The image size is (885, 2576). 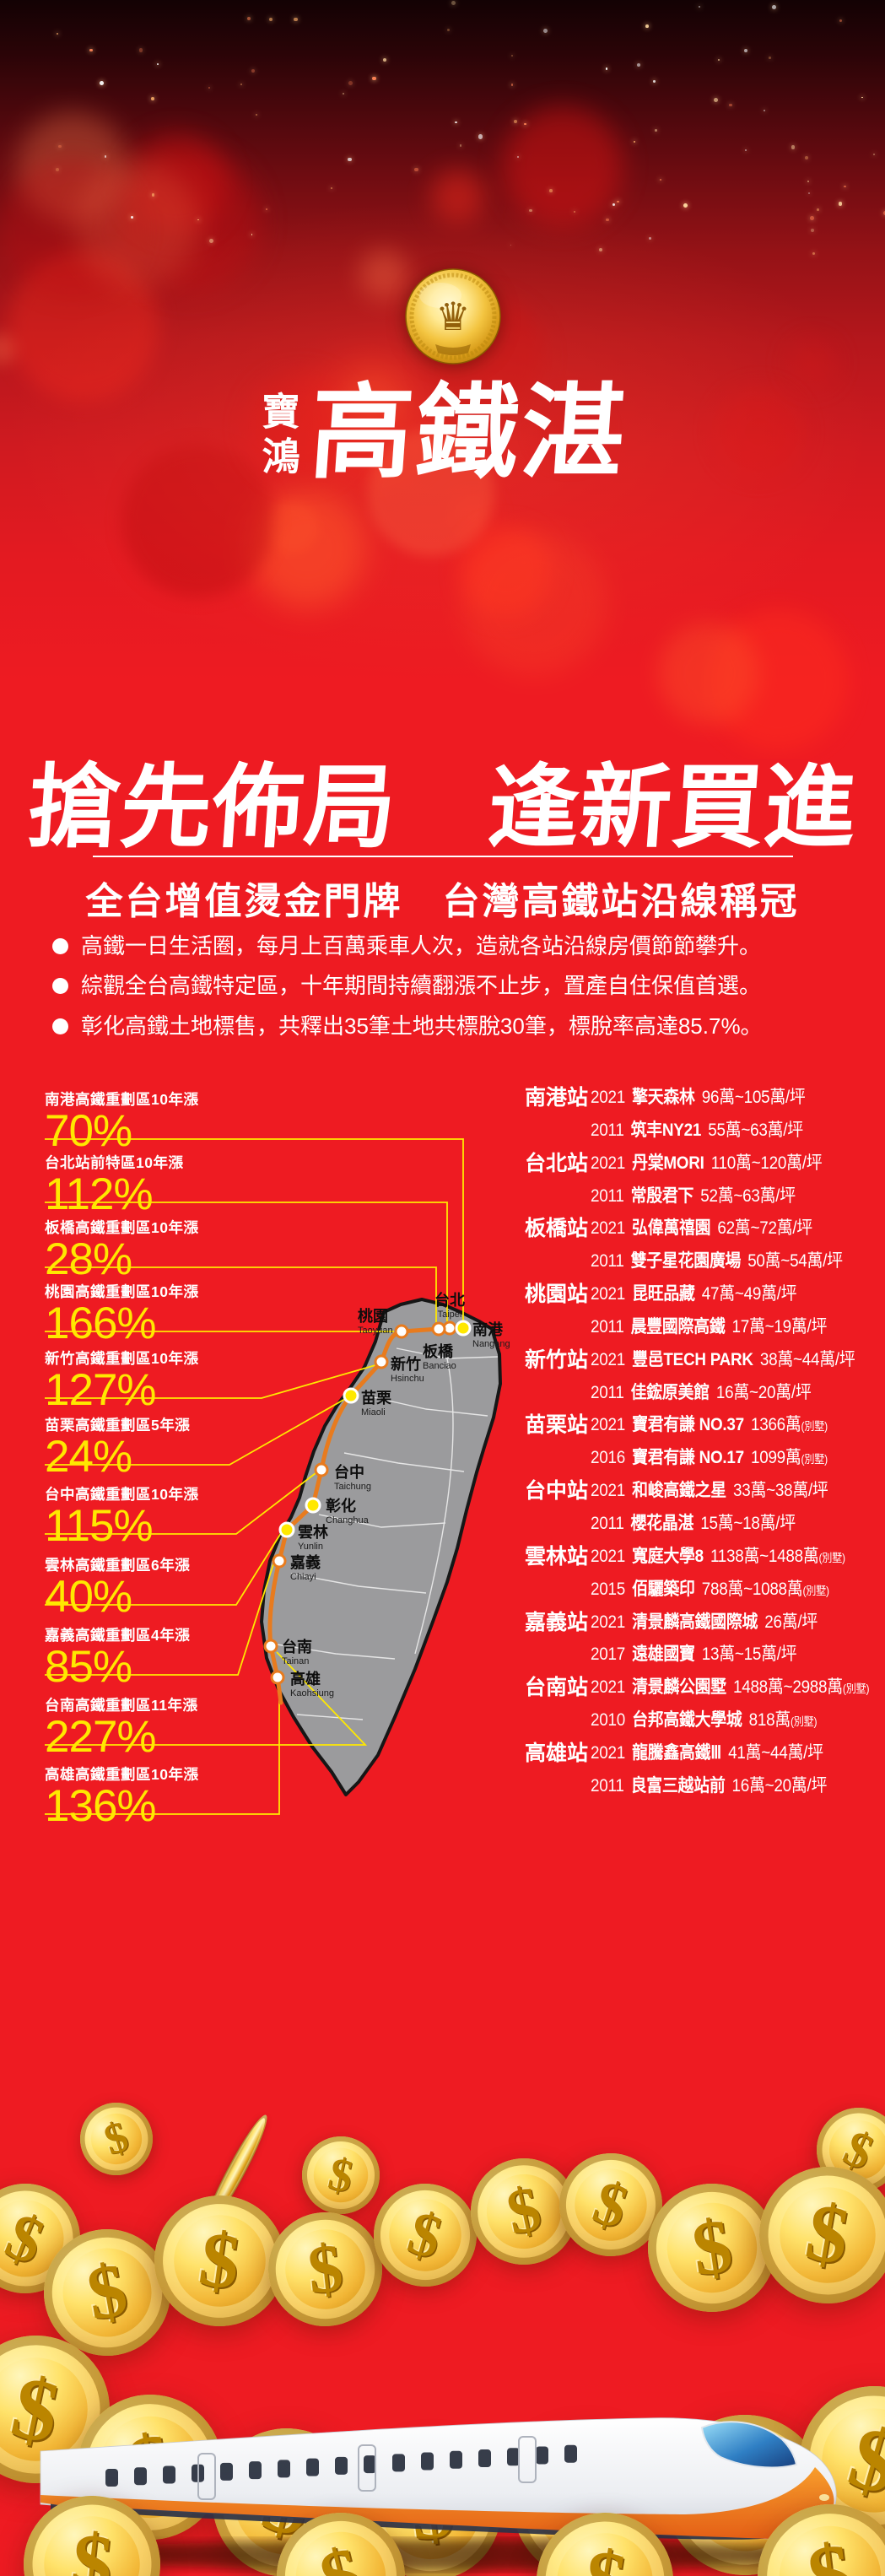 What do you see at coordinates (376, 1398) in the screenshot?
I see `map-label-zh: 苗栗` at bounding box center [376, 1398].